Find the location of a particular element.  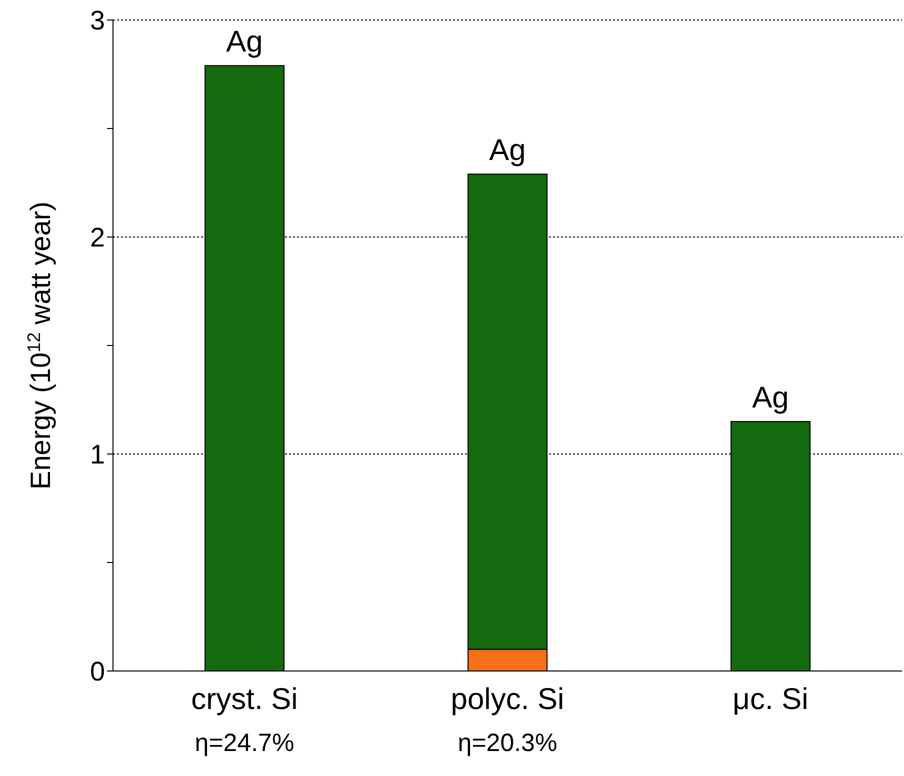

y-tick-label: 2 is located at coordinates (97, 237).